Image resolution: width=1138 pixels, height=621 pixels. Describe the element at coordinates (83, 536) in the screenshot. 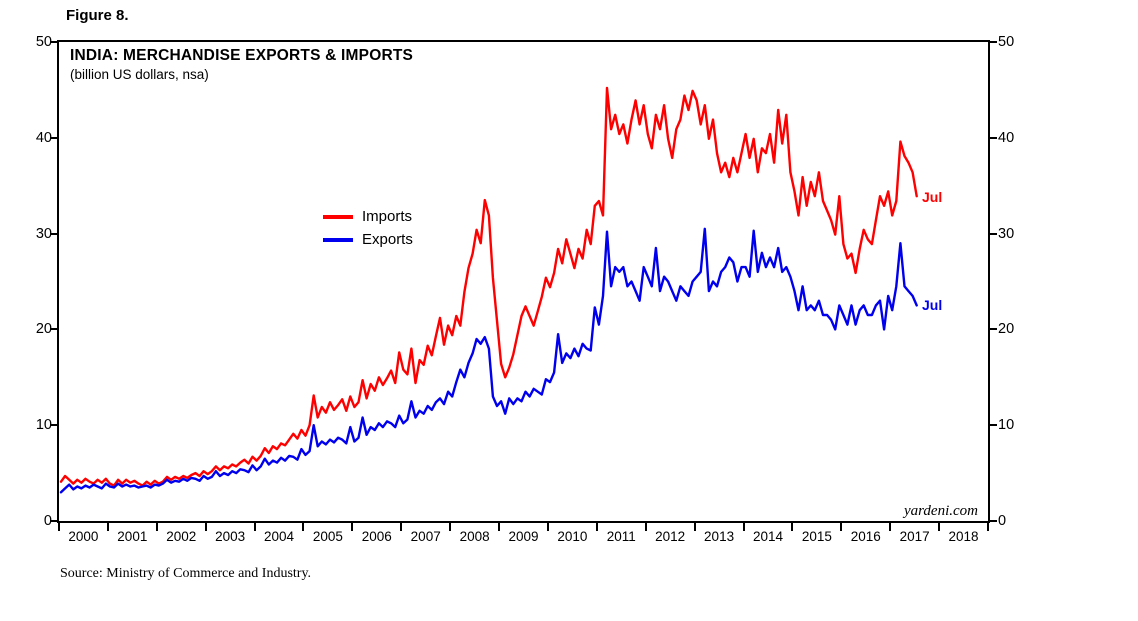

I see `x-axis-label: 2000` at that location.